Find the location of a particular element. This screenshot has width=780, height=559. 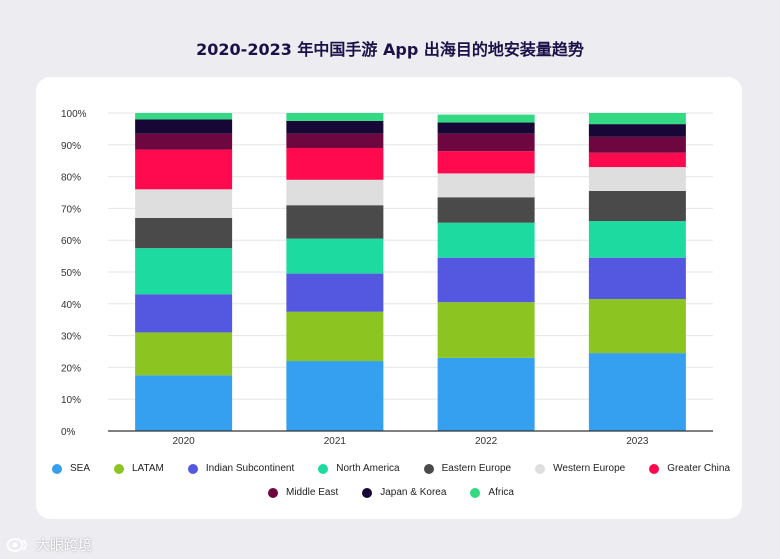

x-tick-label: 2020 is located at coordinates (184, 441).